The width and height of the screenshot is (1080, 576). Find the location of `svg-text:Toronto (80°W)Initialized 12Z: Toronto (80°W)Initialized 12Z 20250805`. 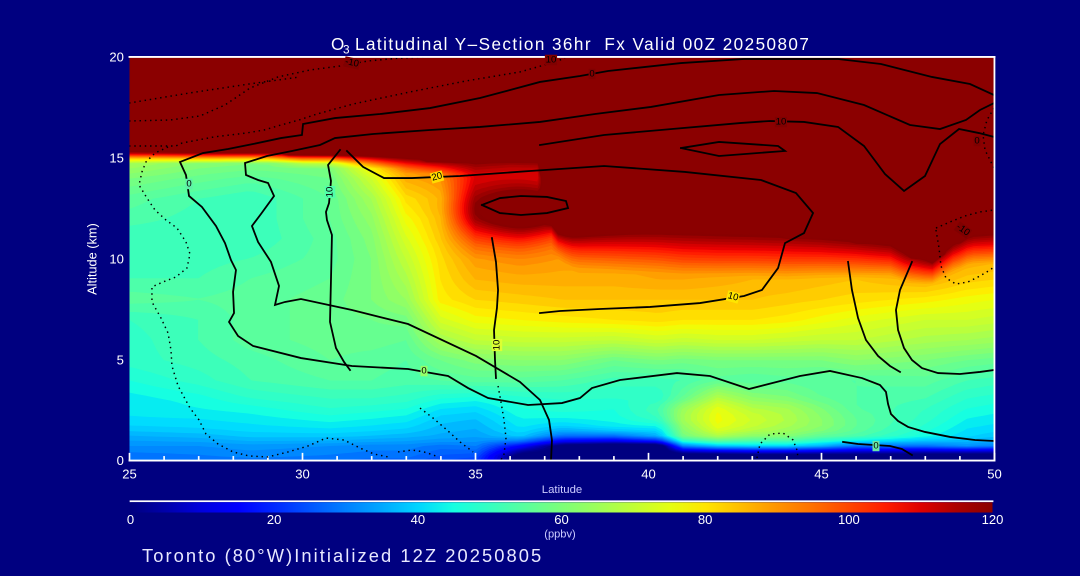

svg-text:Toronto (80°W)Initialized 12Z: Toronto (80°W)Initialized 12Z 20250805 is located at coordinates (342, 555).